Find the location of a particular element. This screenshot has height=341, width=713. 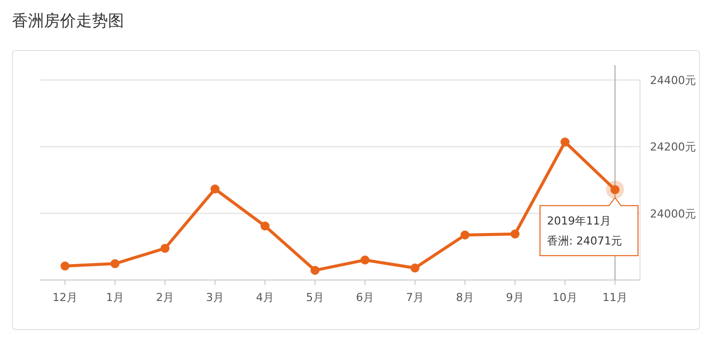

annotation: 2019年11月 is located at coordinates (579, 221).